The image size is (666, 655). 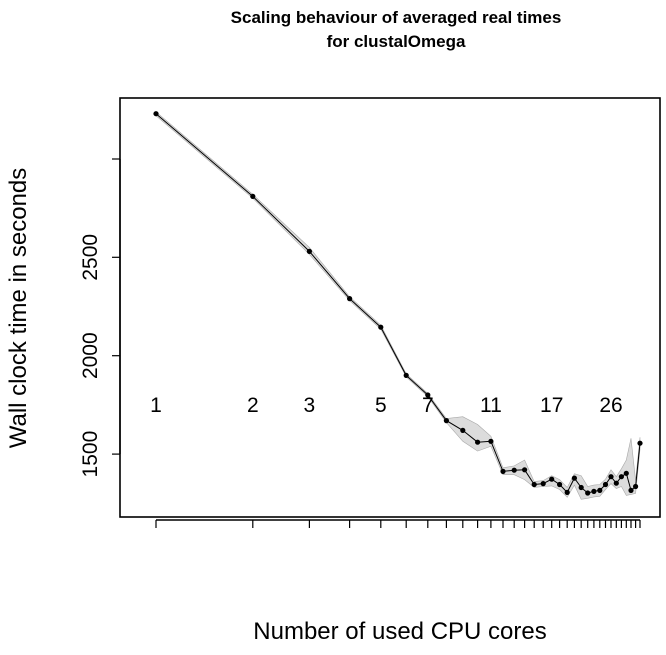 What do you see at coordinates (310, 405) in the screenshot?
I see `x-tick-label: 3` at bounding box center [310, 405].